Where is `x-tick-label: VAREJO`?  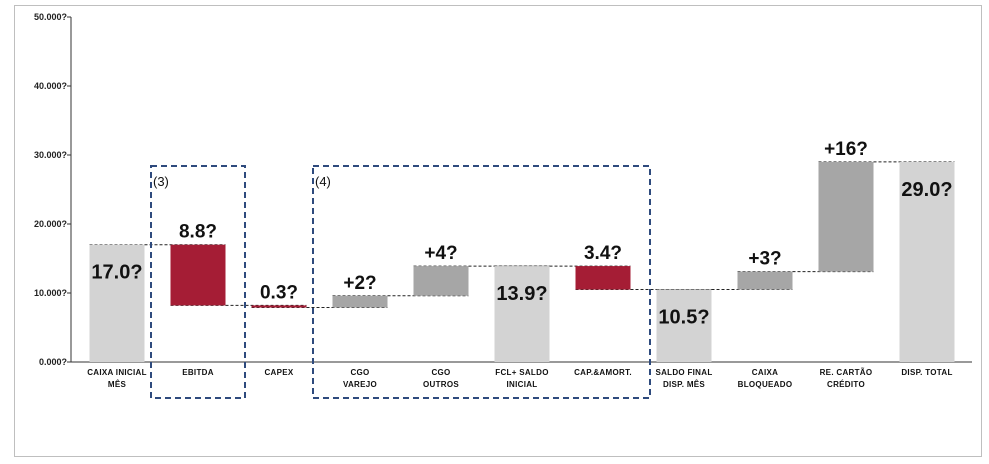 x-tick-label: VAREJO is located at coordinates (360, 384).